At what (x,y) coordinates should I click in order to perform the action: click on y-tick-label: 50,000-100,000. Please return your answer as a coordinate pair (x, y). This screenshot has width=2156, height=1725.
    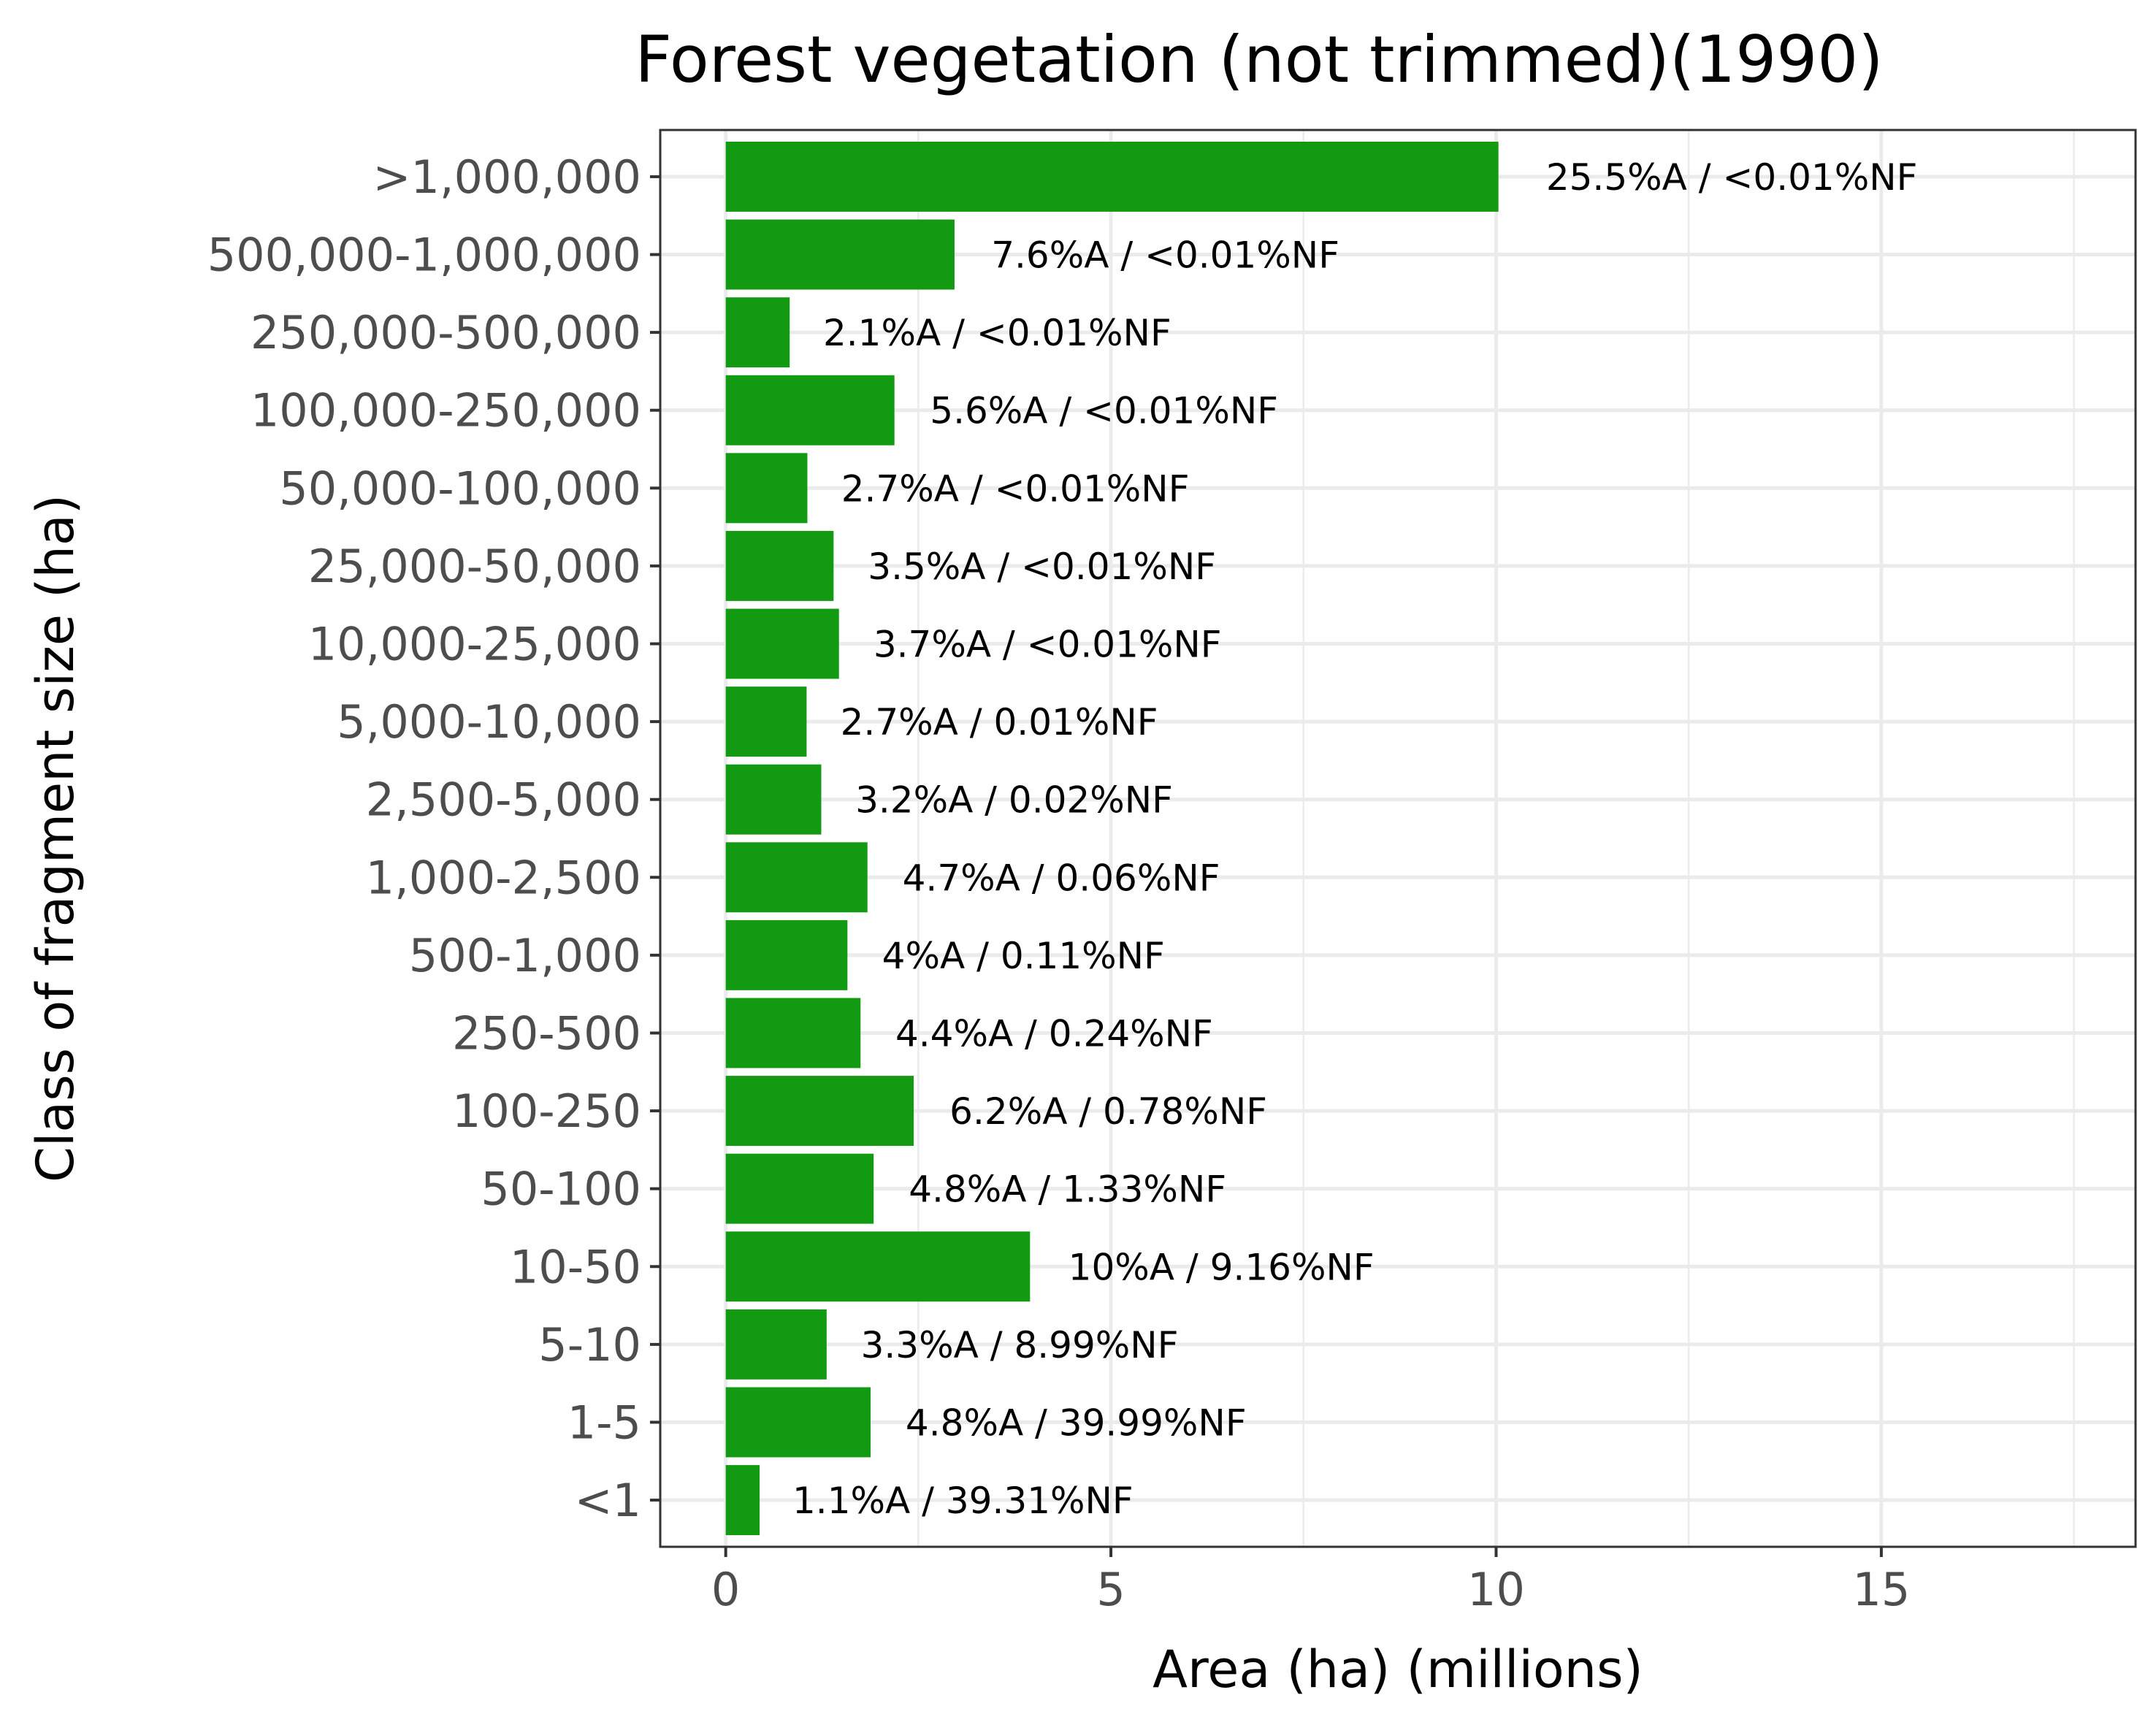
    Looking at the image, I should click on (460, 488).